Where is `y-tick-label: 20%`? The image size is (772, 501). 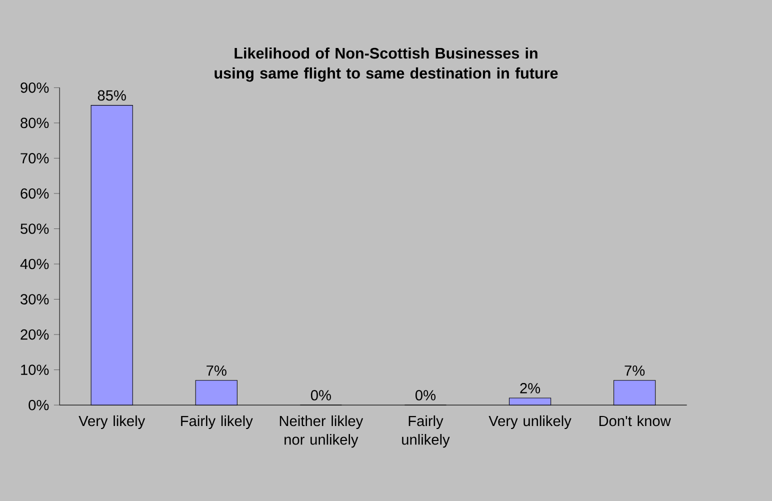 y-tick-label: 20% is located at coordinates (34, 334).